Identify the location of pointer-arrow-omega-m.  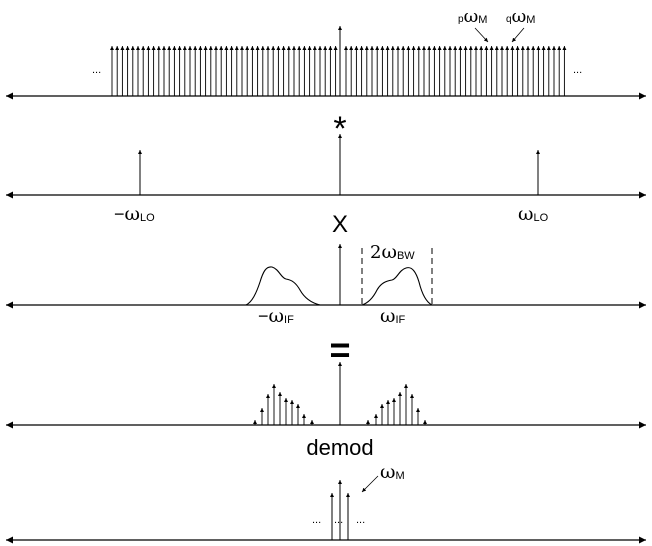
(370, 484).